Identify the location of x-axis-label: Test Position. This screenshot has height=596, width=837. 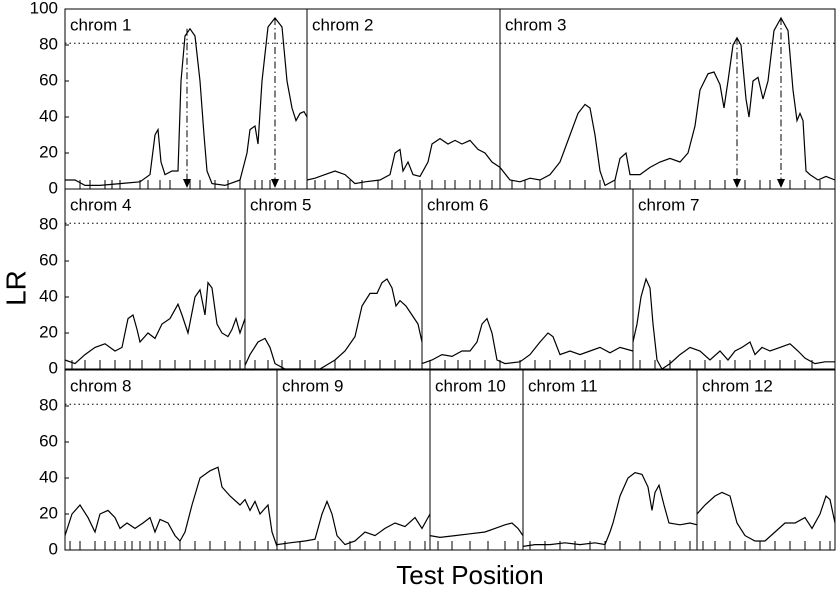
(469, 575).